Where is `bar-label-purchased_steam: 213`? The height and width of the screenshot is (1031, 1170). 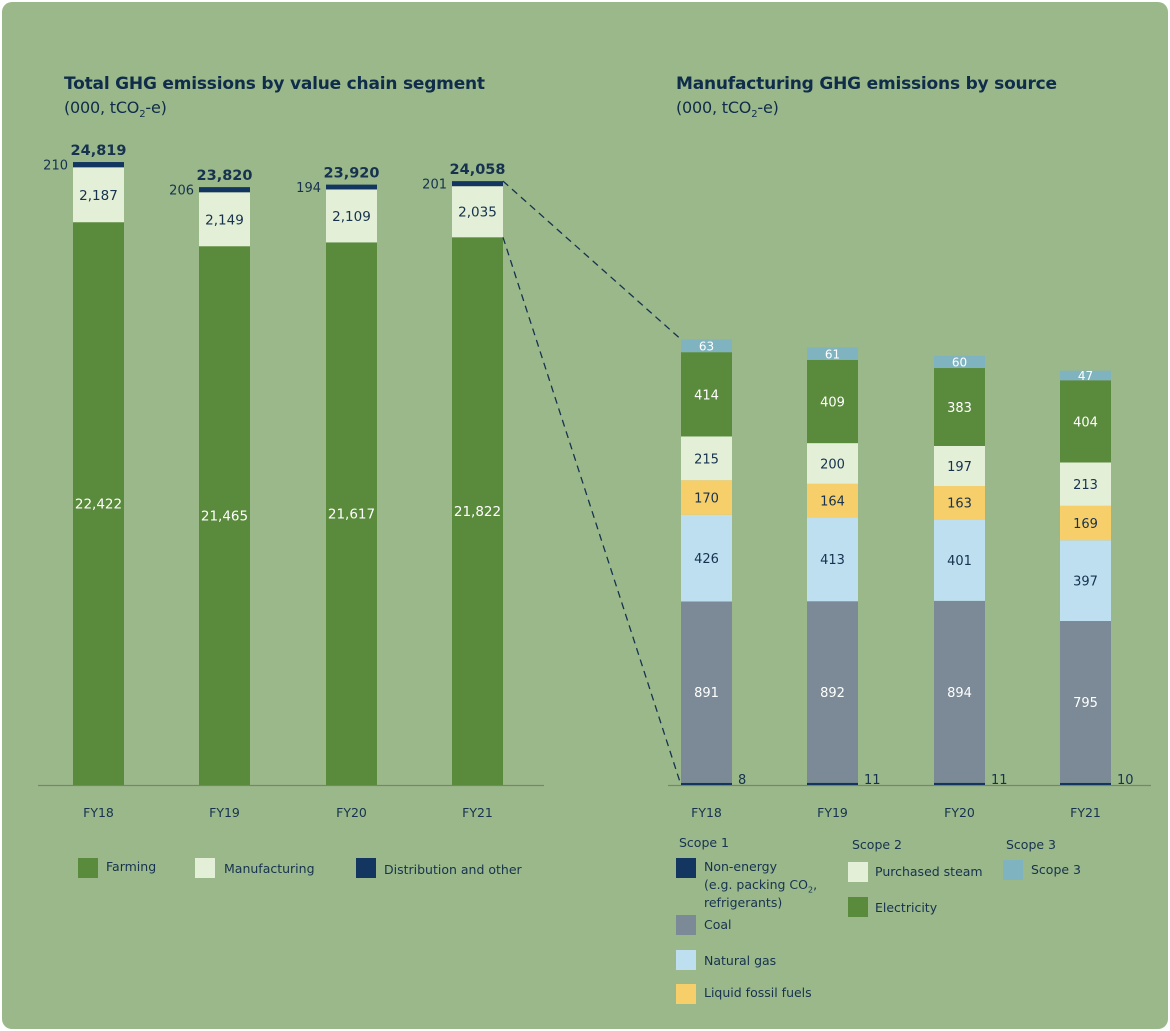 bar-label-purchased_steam: 213 is located at coordinates (1085, 485).